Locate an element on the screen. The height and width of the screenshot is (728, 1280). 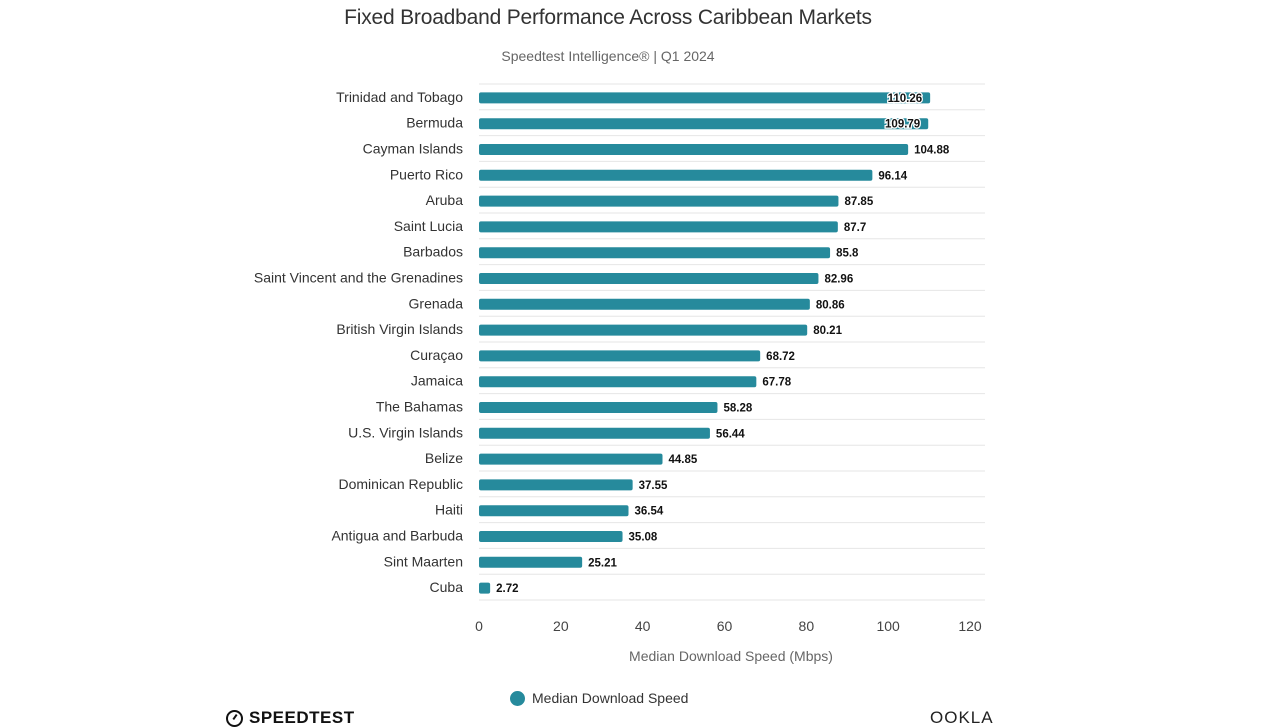
value-label: 109.79 is located at coordinates (902, 125).